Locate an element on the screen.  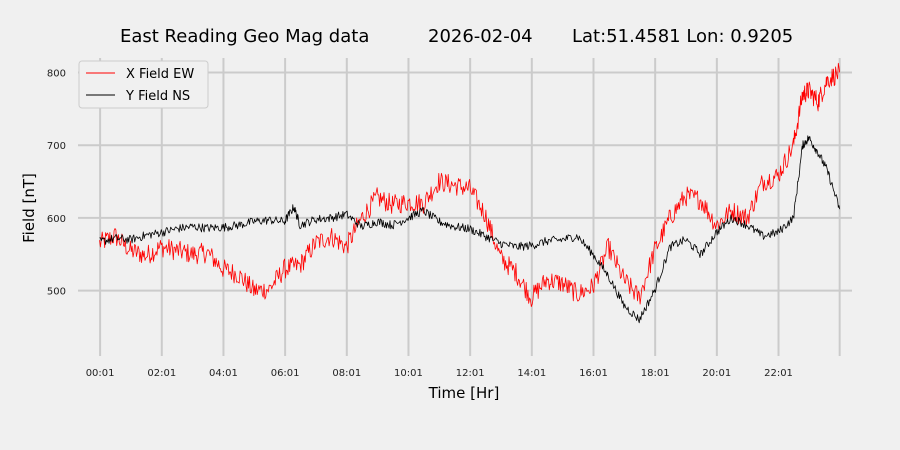
x-tick-label: 02:01 is located at coordinates (161, 373).